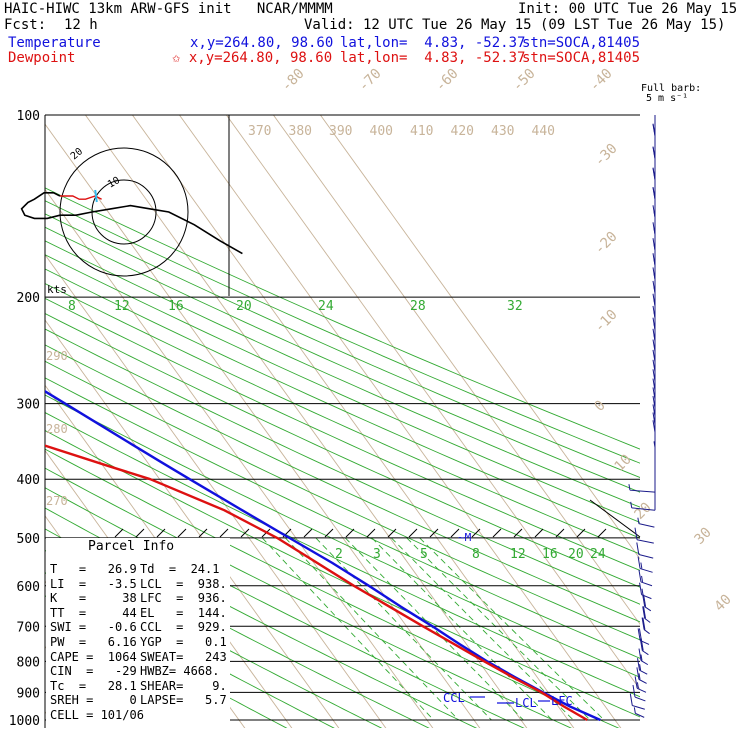 This screenshot has height=740, width=740. I want to click on parcel-info-title: Parcel Info, so click(131, 546).